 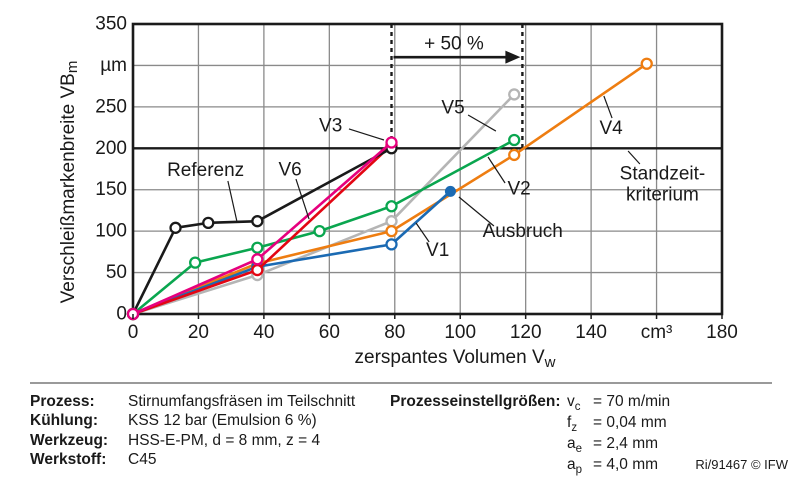 I want to click on param-value: = 0,04 mm, so click(x=630, y=422).